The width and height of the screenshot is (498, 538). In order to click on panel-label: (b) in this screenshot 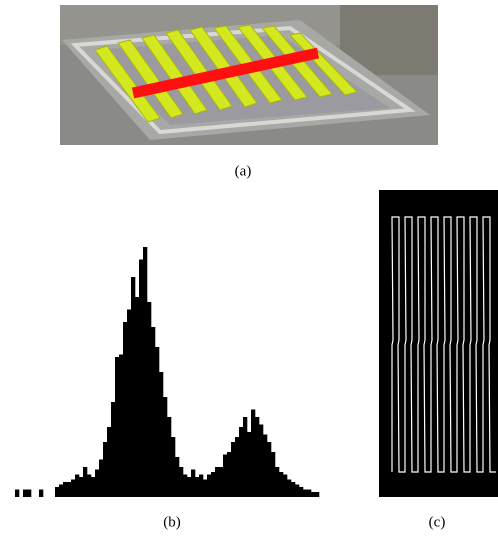, I will do `click(172, 522)`.